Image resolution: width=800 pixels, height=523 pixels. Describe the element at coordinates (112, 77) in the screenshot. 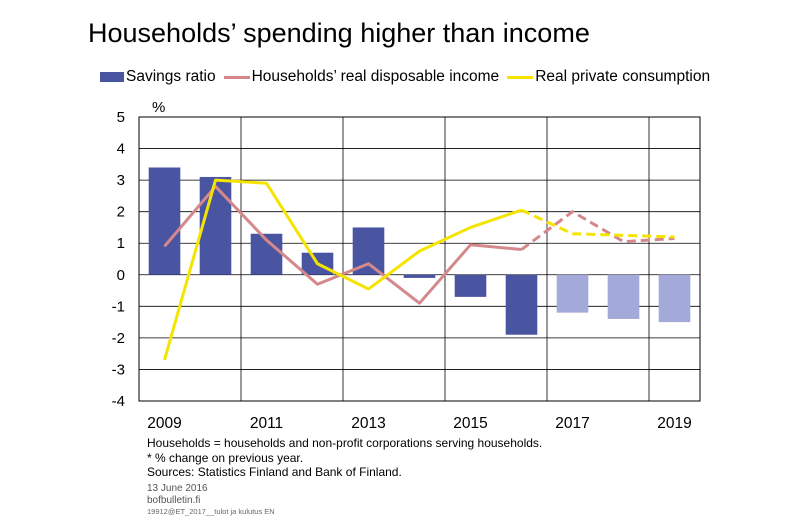

I see `legend-swatch-savings-ratio` at that location.